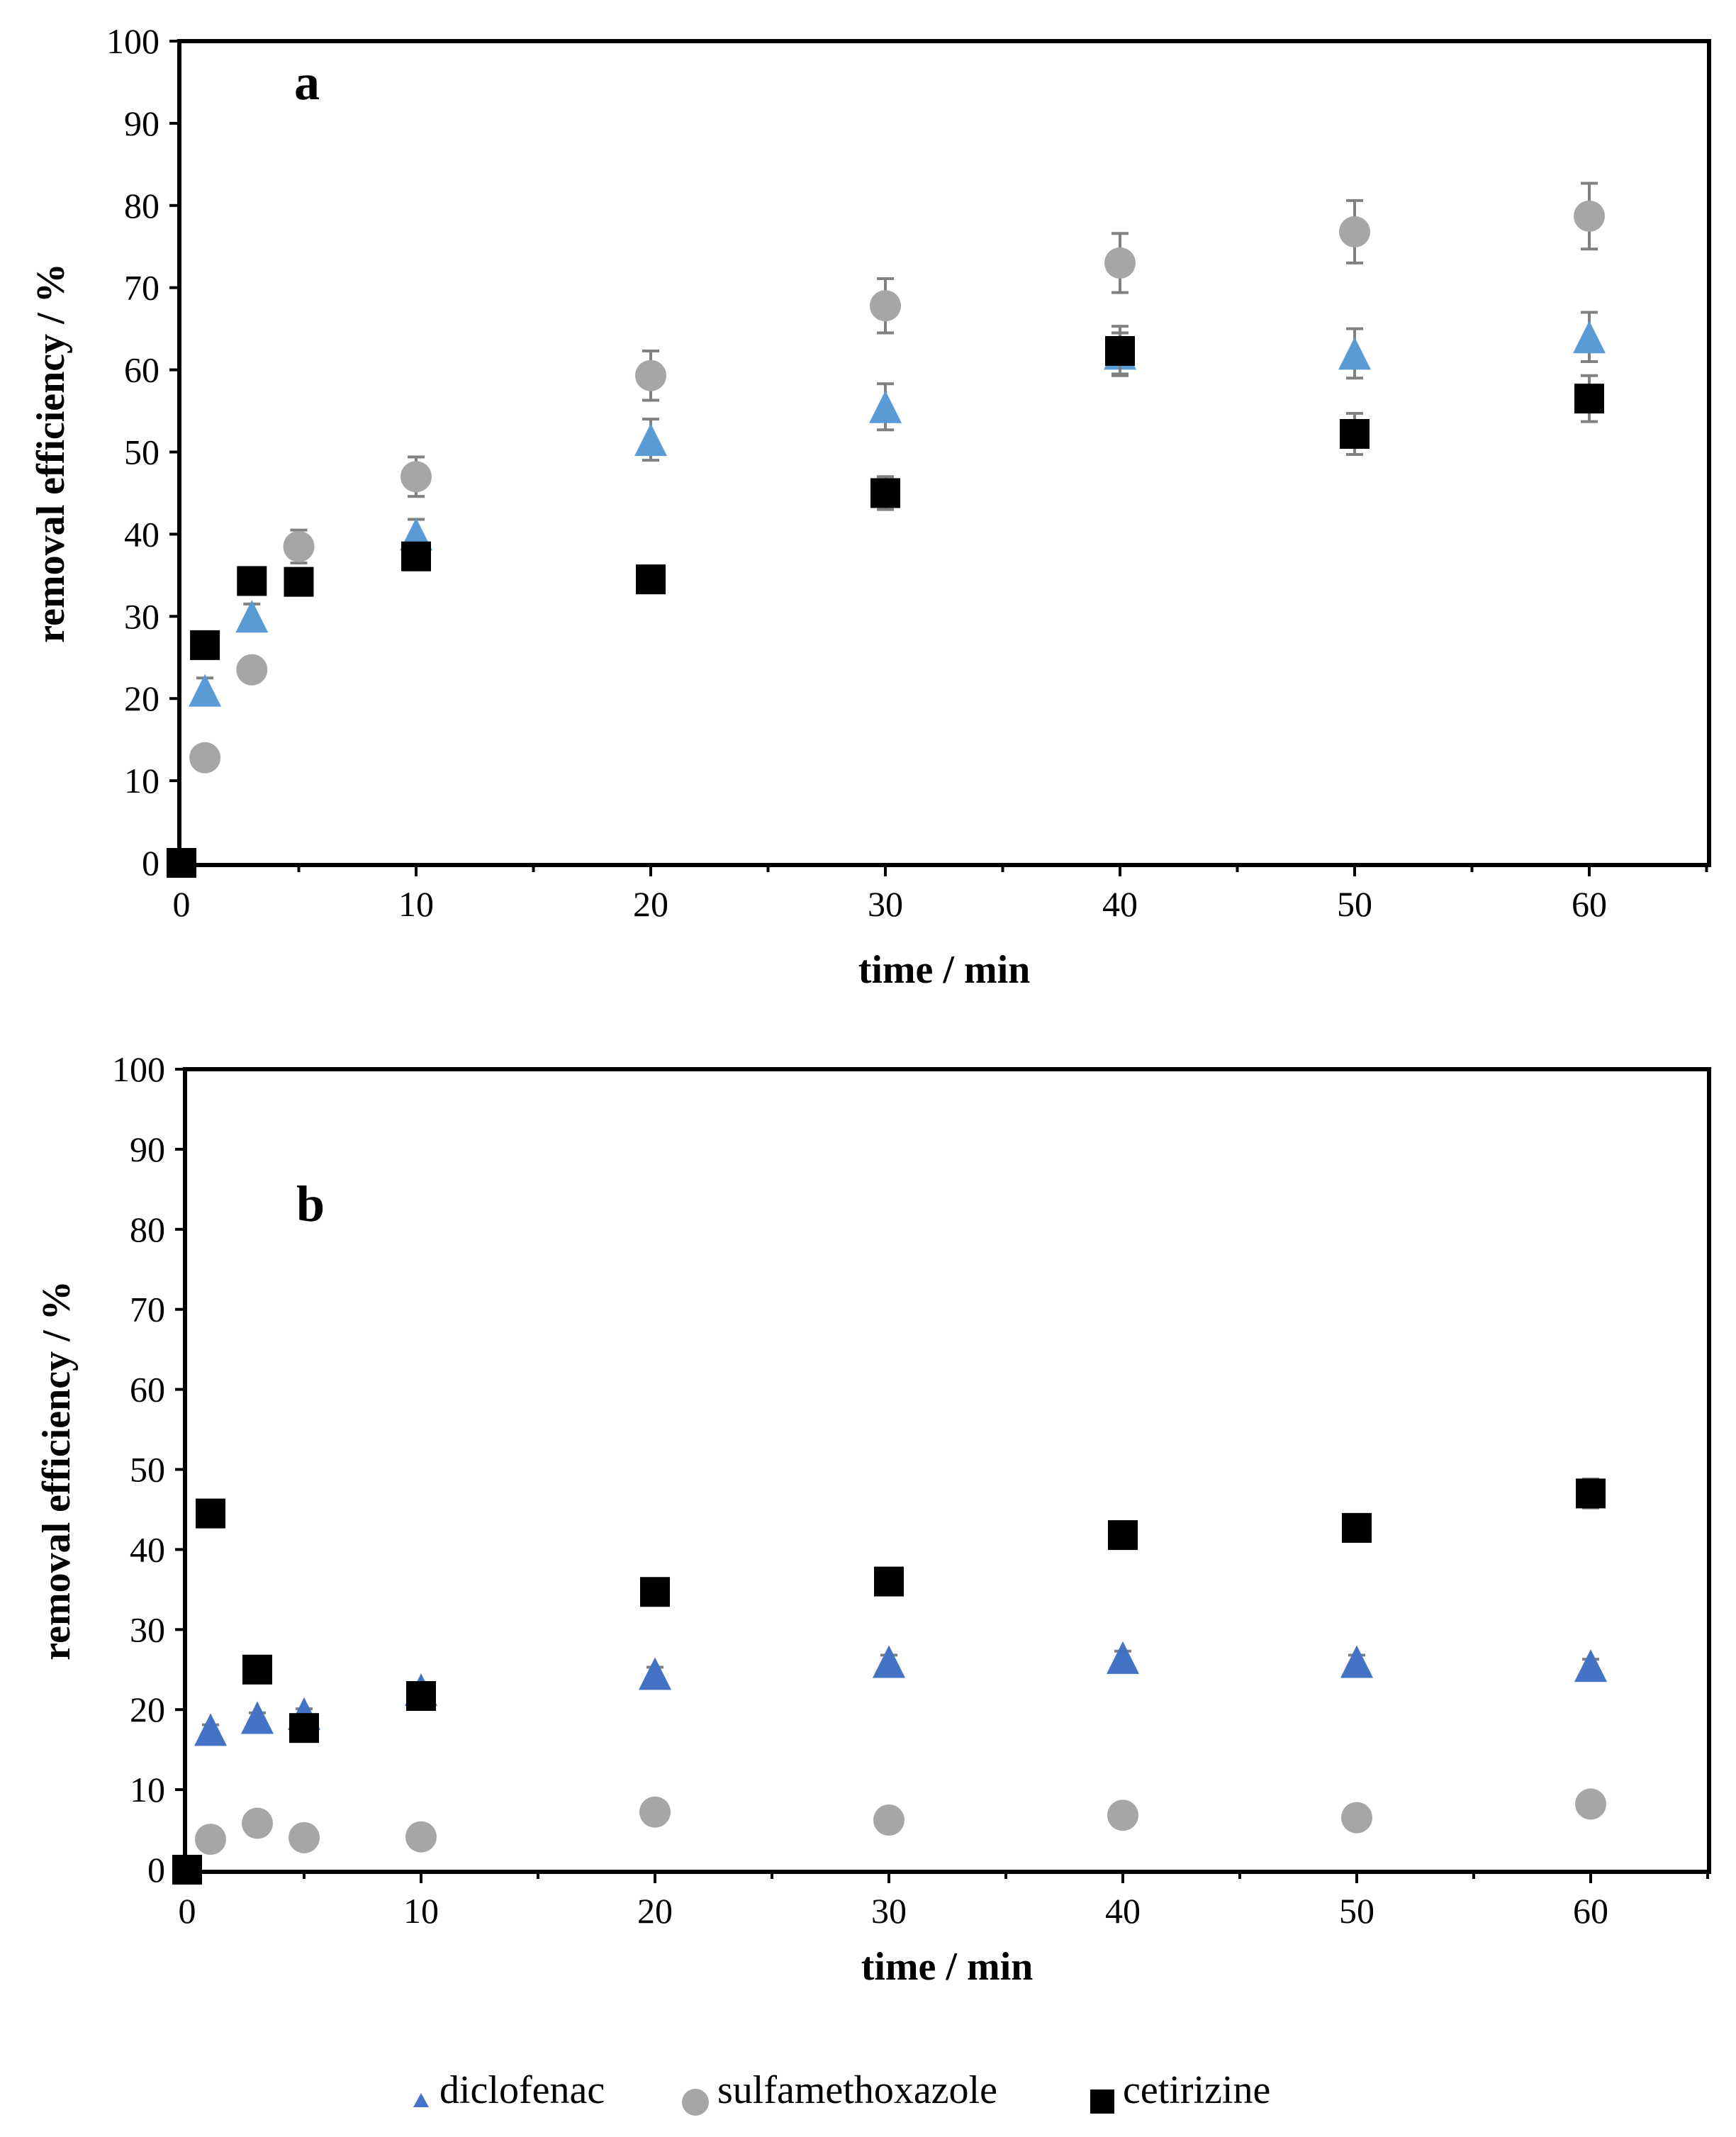  What do you see at coordinates (141, 534) in the screenshot?
I see `chart-a-y-tick-label: 40` at bounding box center [141, 534].